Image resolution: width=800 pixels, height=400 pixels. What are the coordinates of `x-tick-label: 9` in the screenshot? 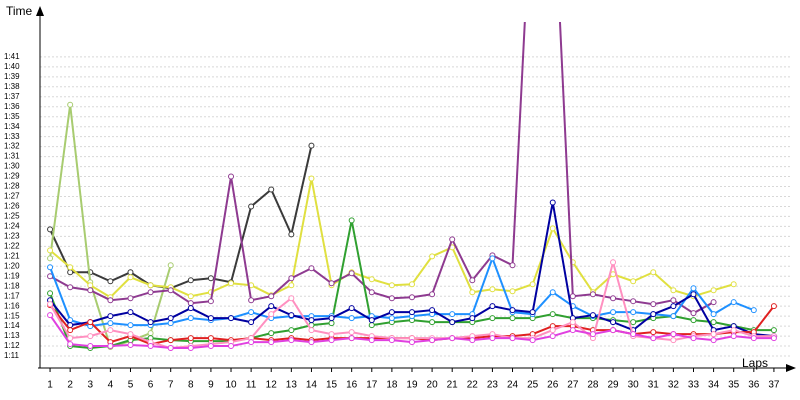 It's located at (211, 385).